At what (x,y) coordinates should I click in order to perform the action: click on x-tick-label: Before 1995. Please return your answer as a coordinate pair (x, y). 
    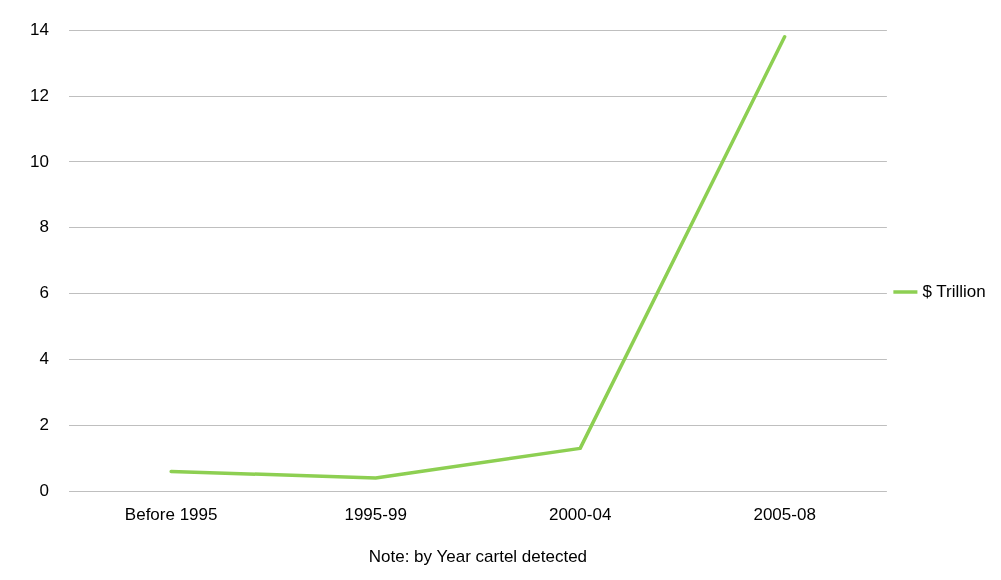
    Looking at the image, I should click on (171, 515).